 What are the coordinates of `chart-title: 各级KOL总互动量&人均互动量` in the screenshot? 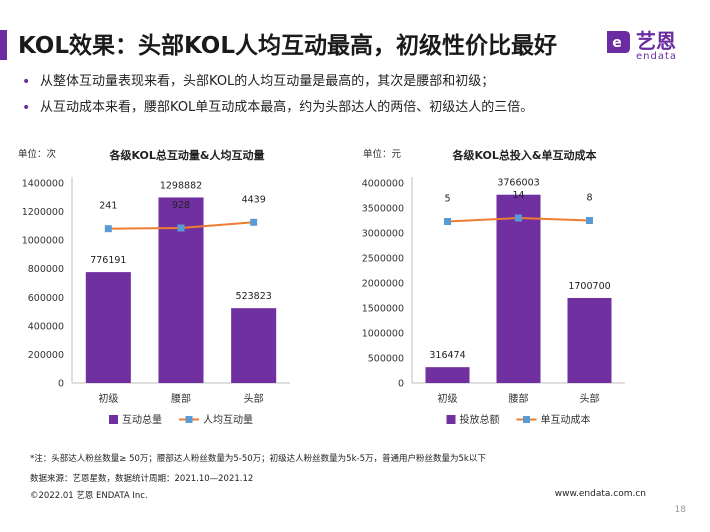 It's located at (187, 155).